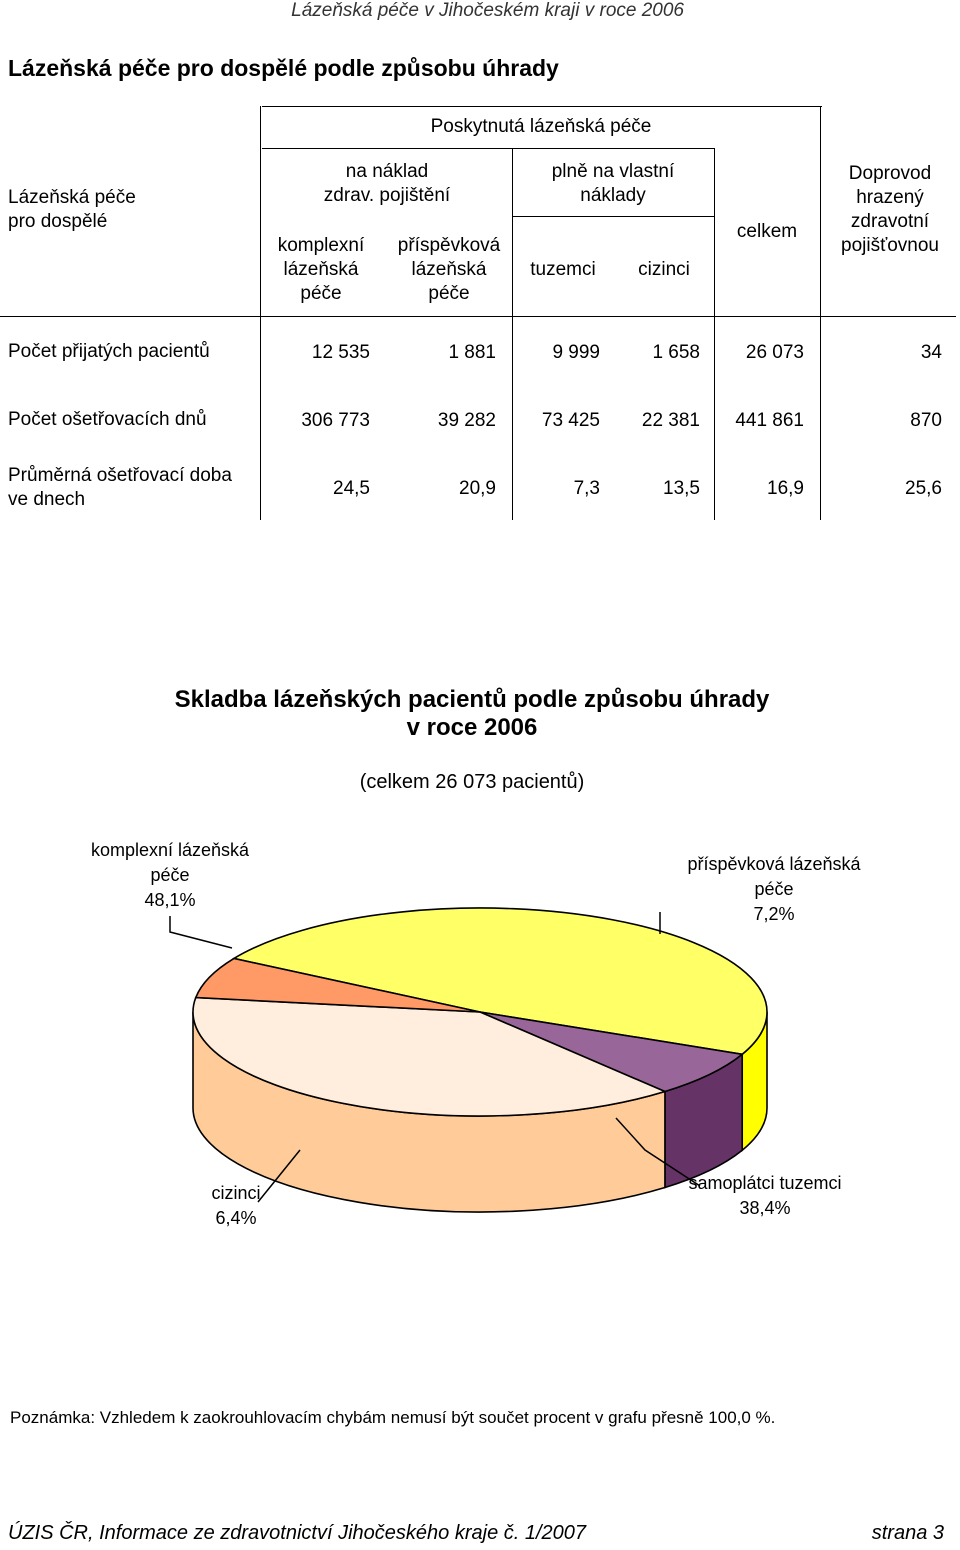  What do you see at coordinates (58, 221) in the screenshot?
I see `corner-line: pro dospělé` at bounding box center [58, 221].